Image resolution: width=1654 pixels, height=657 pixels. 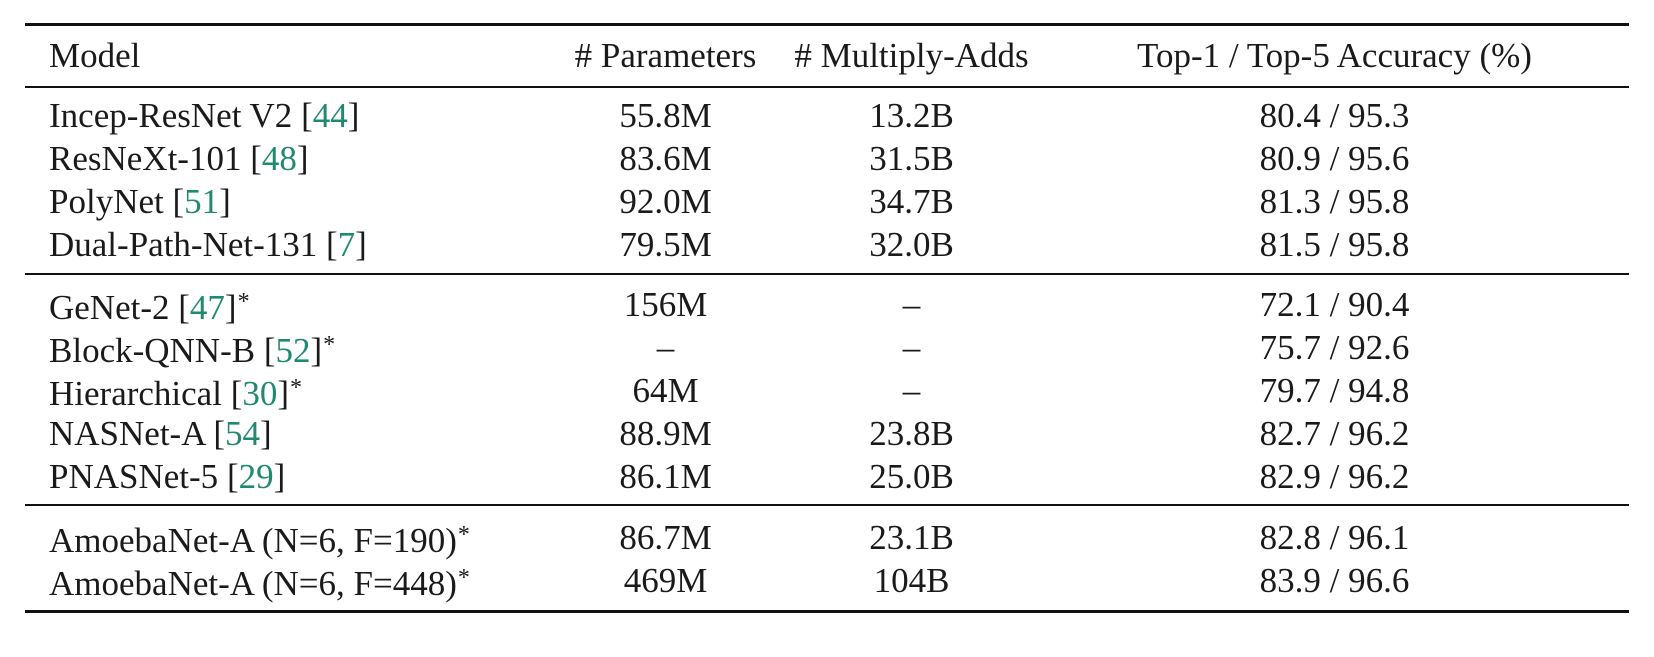 I want to click on citation-link: 47, so click(x=207, y=307).